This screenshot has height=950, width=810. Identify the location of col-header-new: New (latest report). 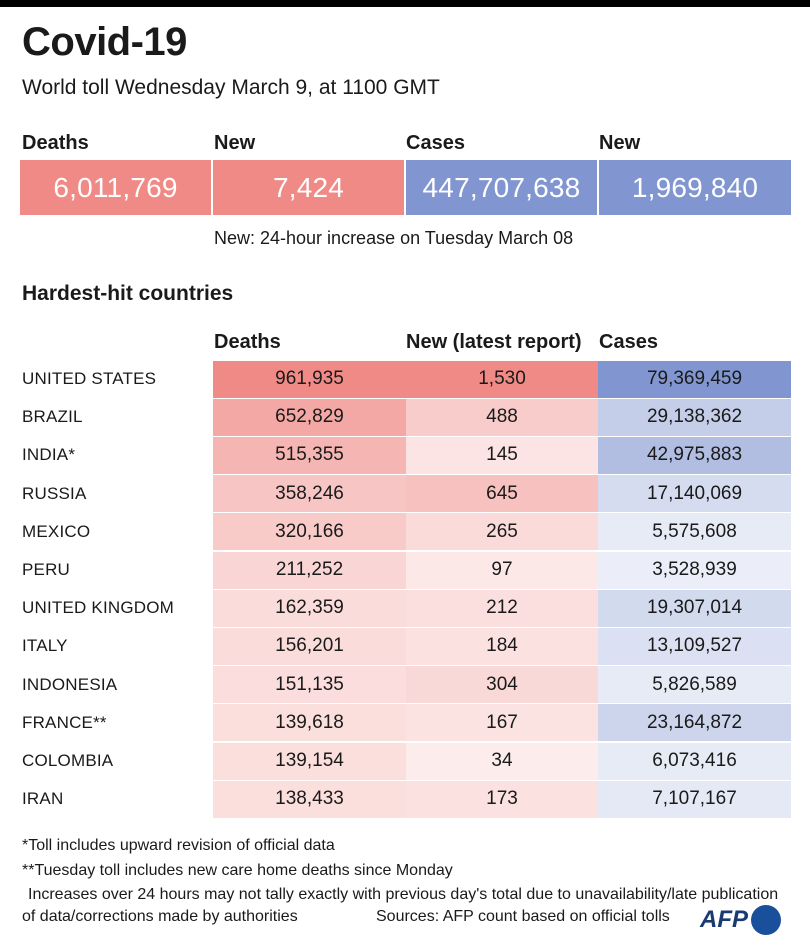
(494, 342).